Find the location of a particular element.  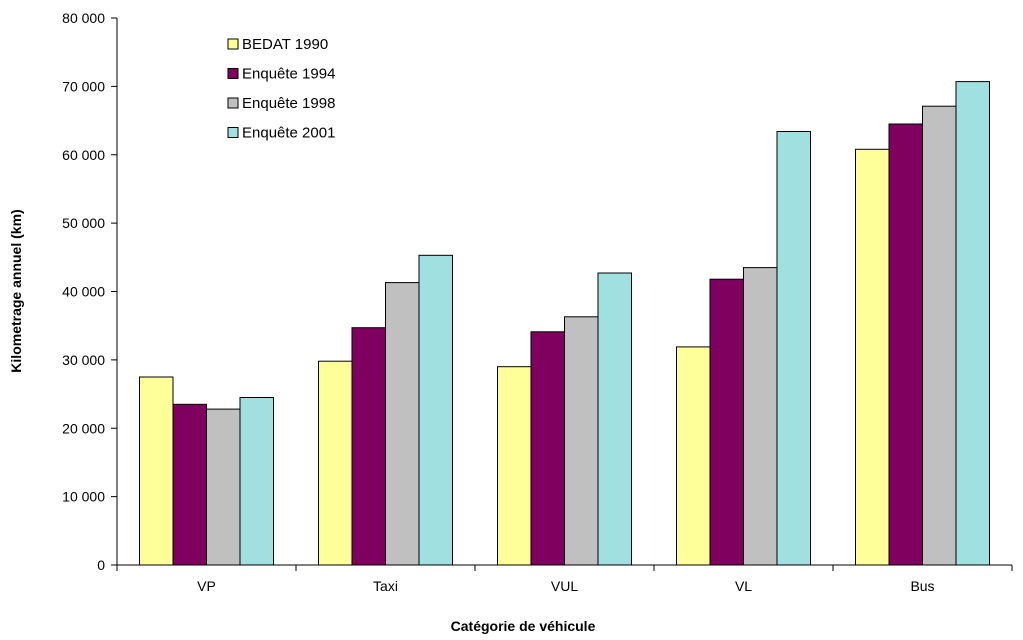

x-axis-title: Catégorie de véhicule is located at coordinates (523, 626).